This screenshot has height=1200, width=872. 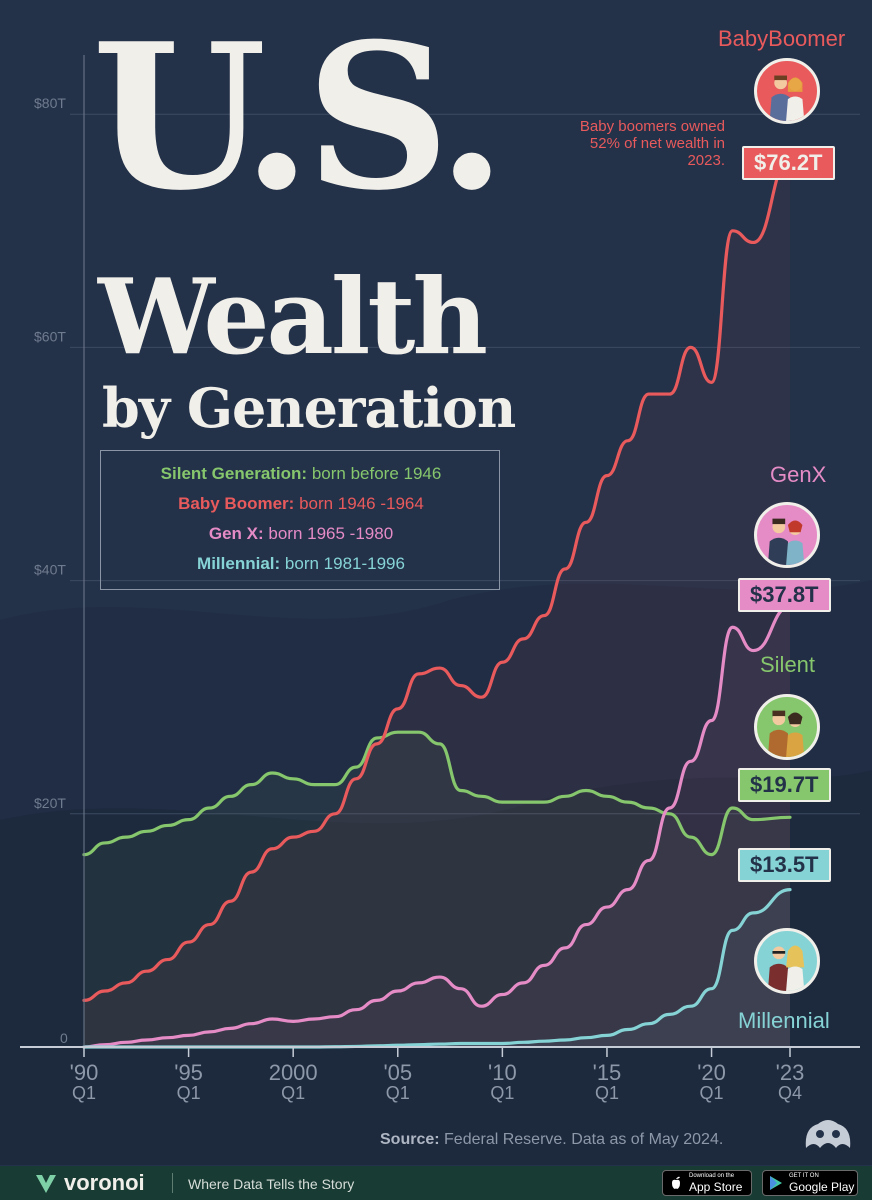 I want to click on x-tick-label-year: '90, so click(x=84, y=1072).